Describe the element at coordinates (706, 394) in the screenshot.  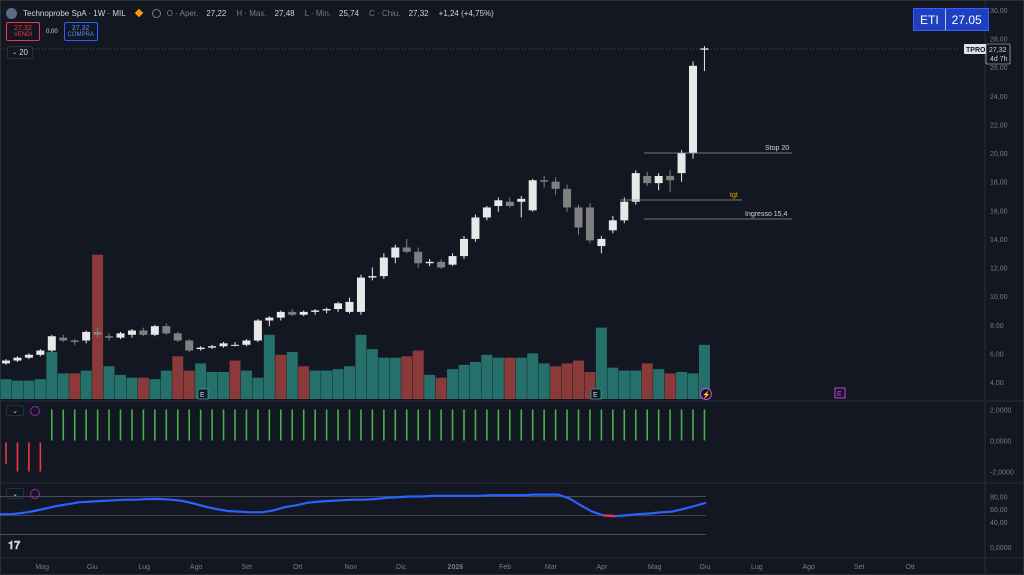
I see `split-marker` at that location.